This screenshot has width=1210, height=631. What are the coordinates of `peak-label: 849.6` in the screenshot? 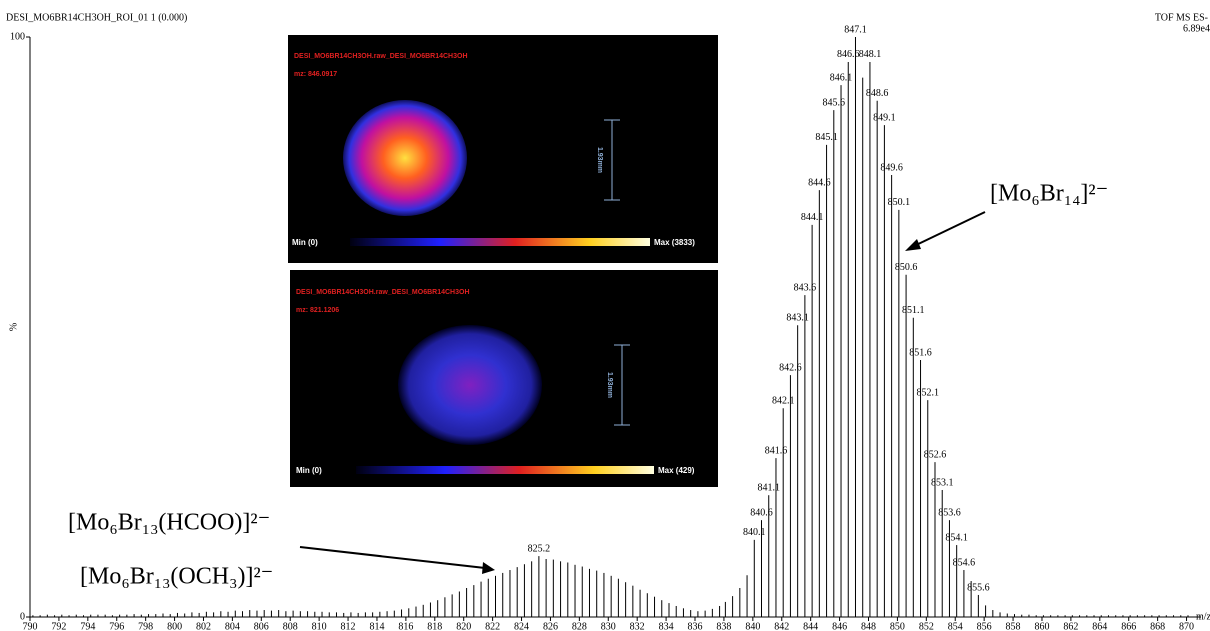 It's located at (891, 167).